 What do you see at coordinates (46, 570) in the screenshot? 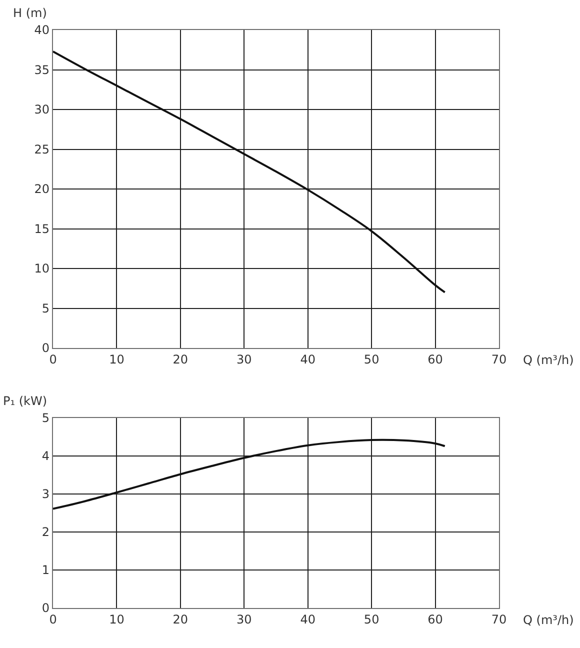
I see `y-tick-label: 1` at bounding box center [46, 570].